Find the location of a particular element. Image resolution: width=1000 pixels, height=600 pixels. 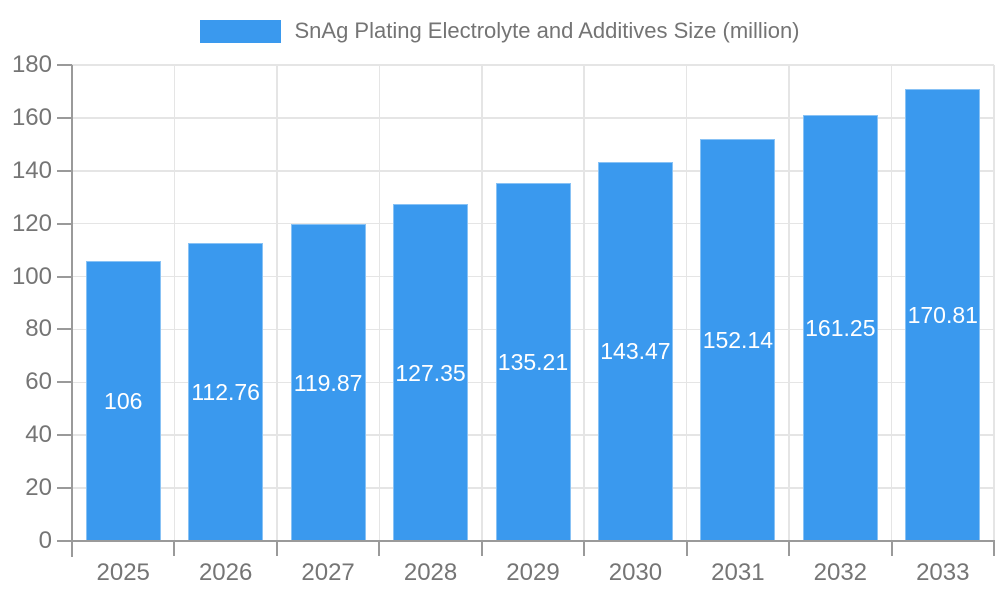

y-axis-label: 80 is located at coordinates (38, 329).